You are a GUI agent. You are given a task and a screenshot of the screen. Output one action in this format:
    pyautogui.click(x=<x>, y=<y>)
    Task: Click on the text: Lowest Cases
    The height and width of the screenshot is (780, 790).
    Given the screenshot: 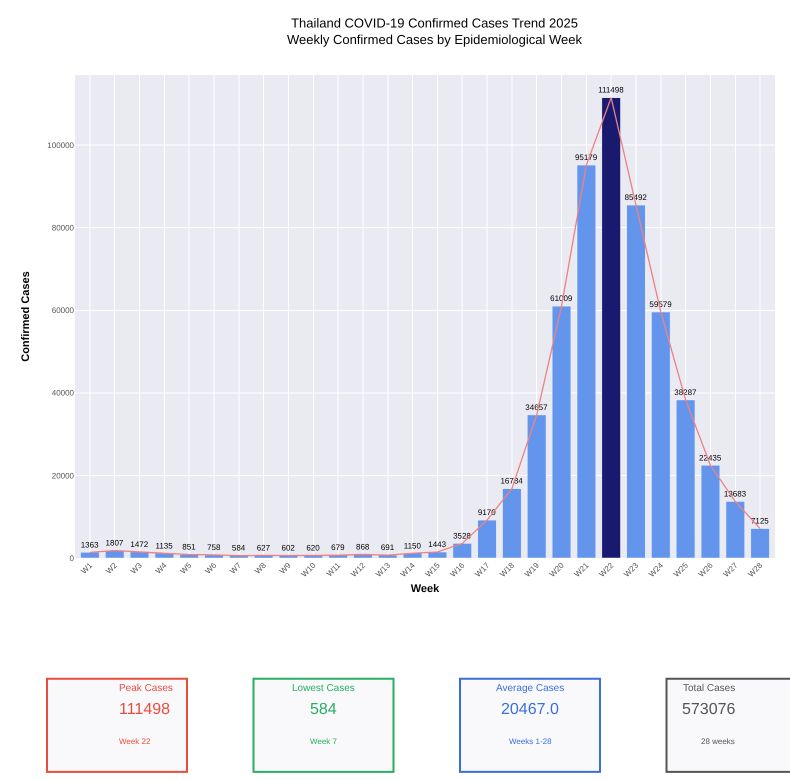 What is the action you would take?
    pyautogui.click(x=323, y=688)
    